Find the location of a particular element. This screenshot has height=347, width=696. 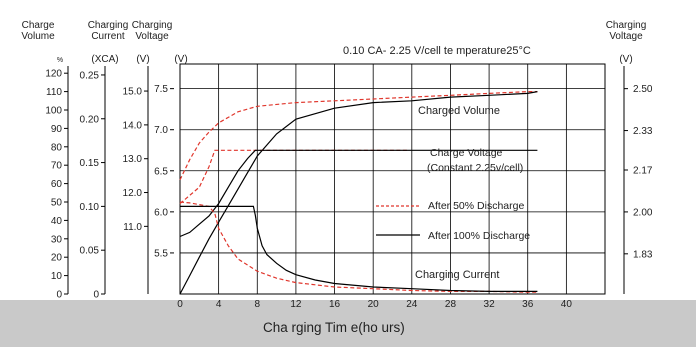

right-axis-header: Charging is located at coordinates (626, 25).